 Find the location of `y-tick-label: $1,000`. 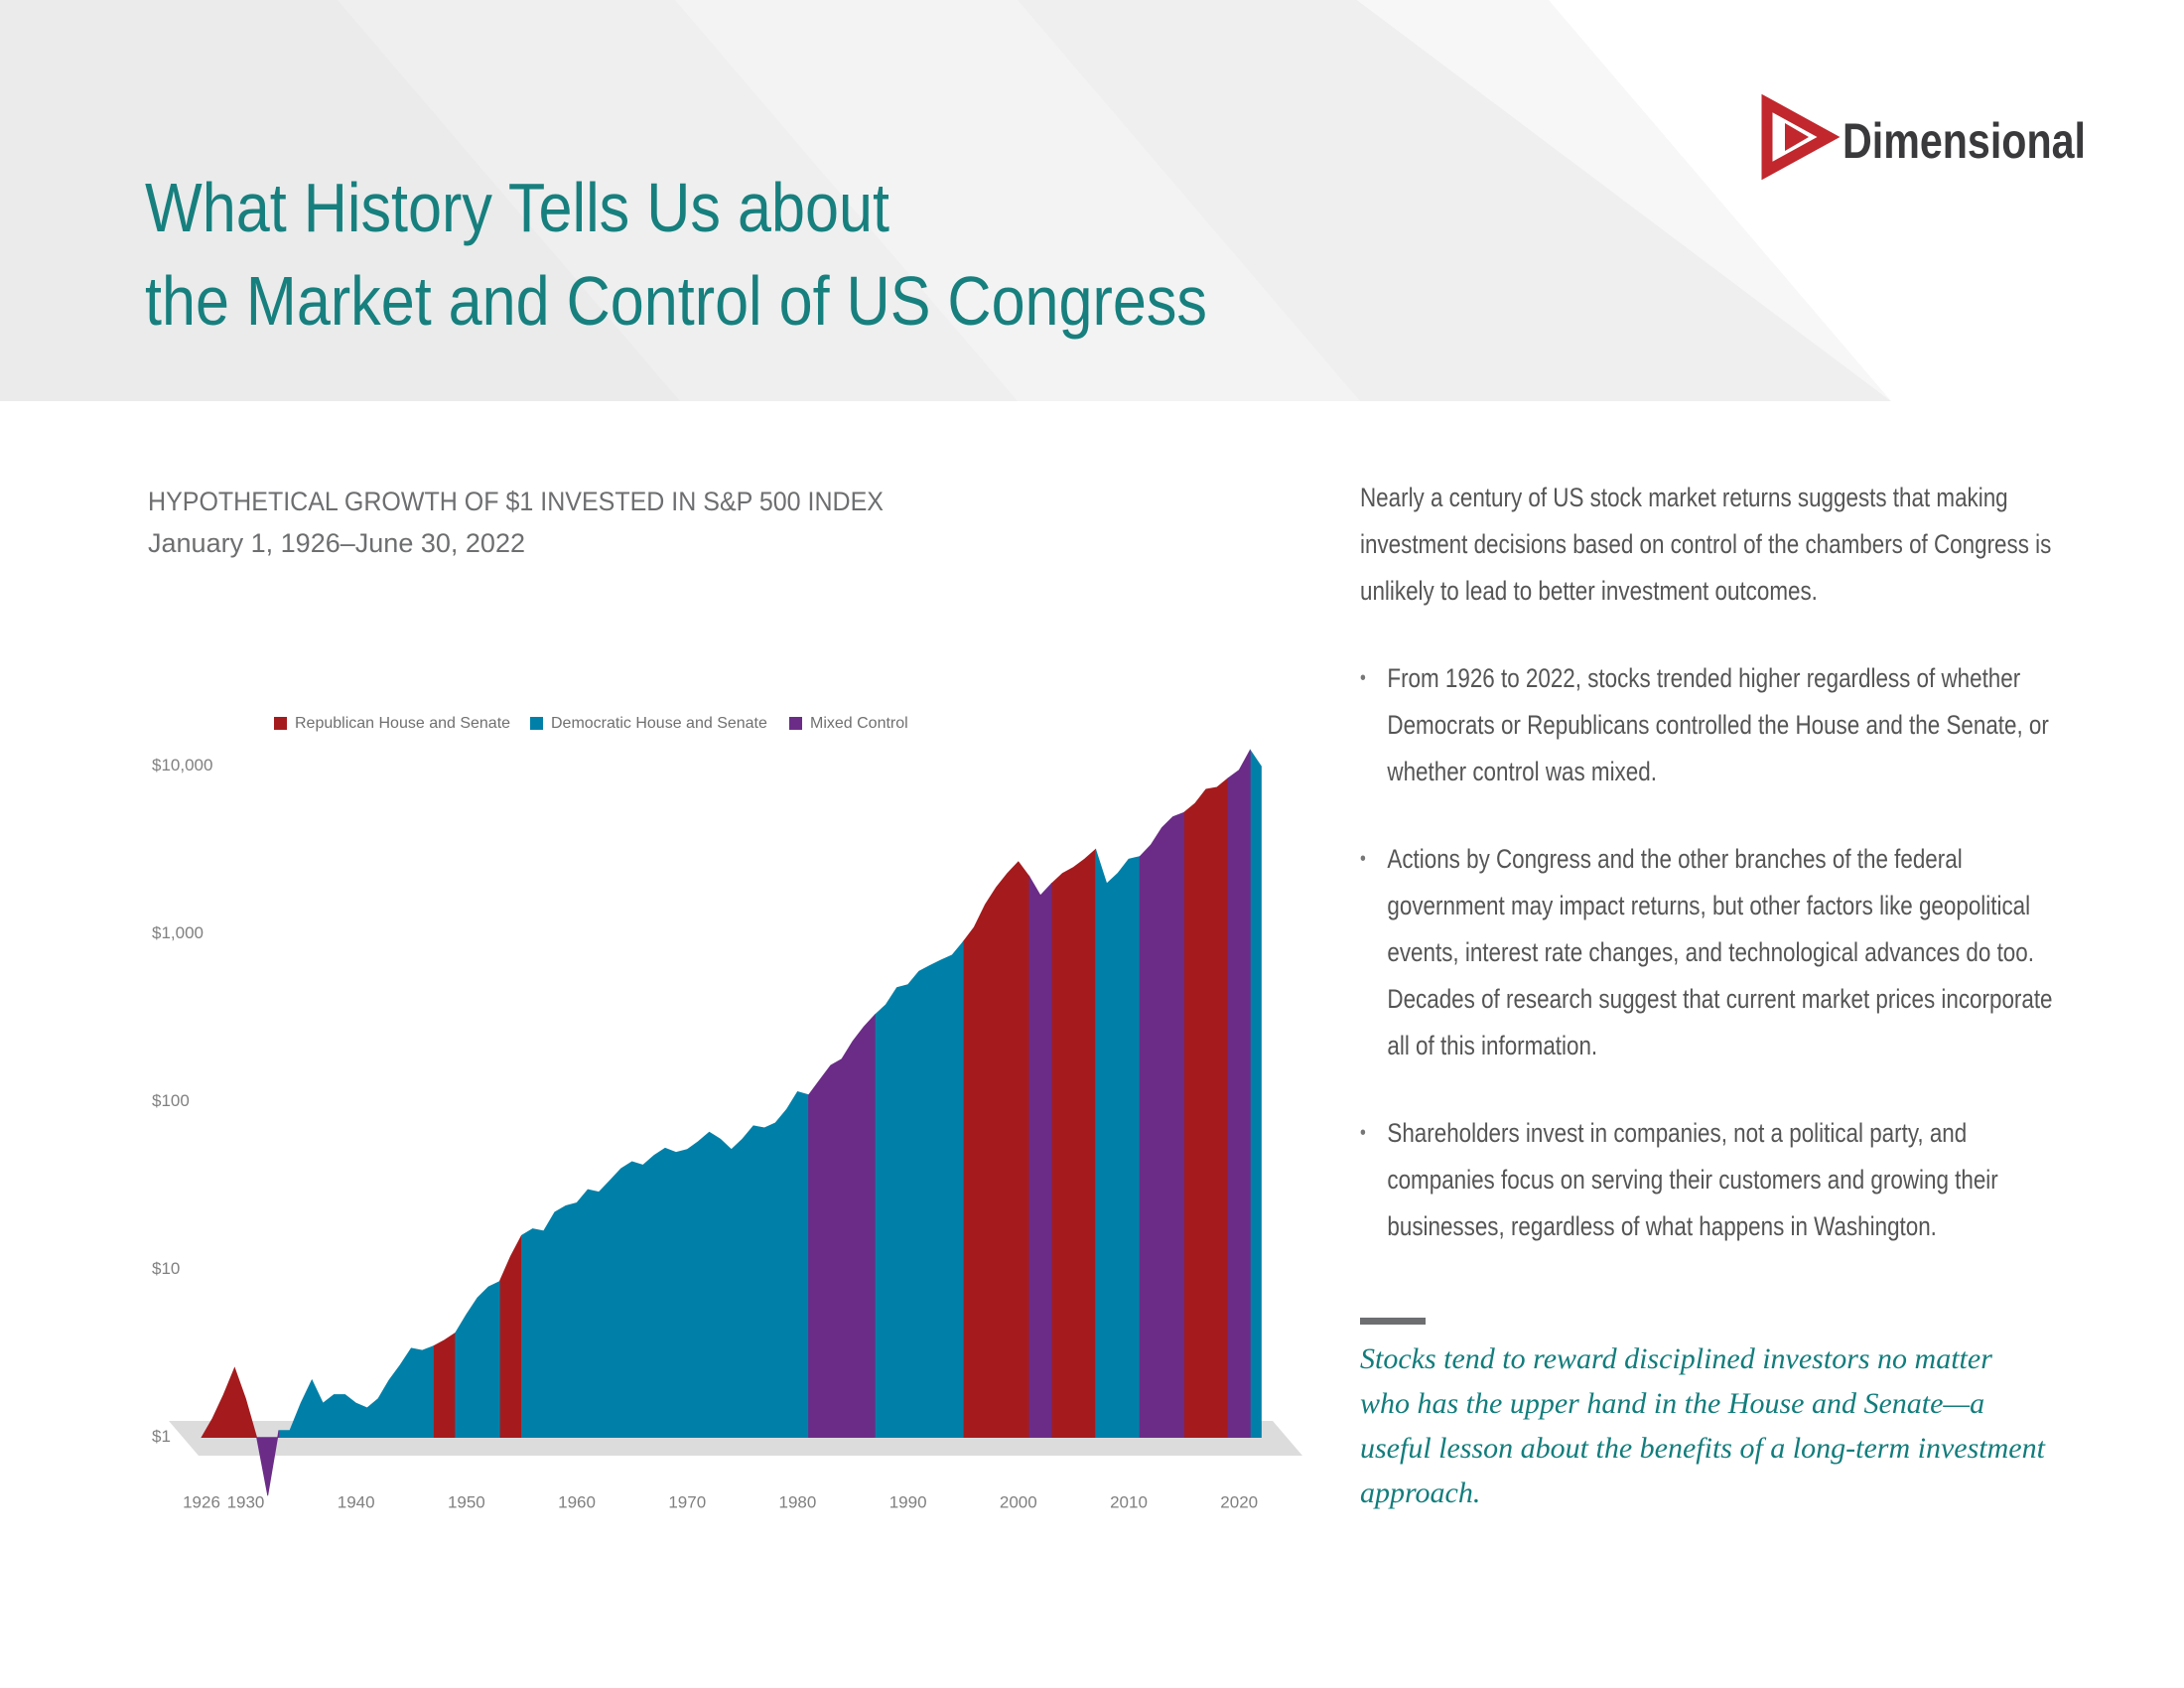

y-tick-label: $1,000 is located at coordinates (178, 932).